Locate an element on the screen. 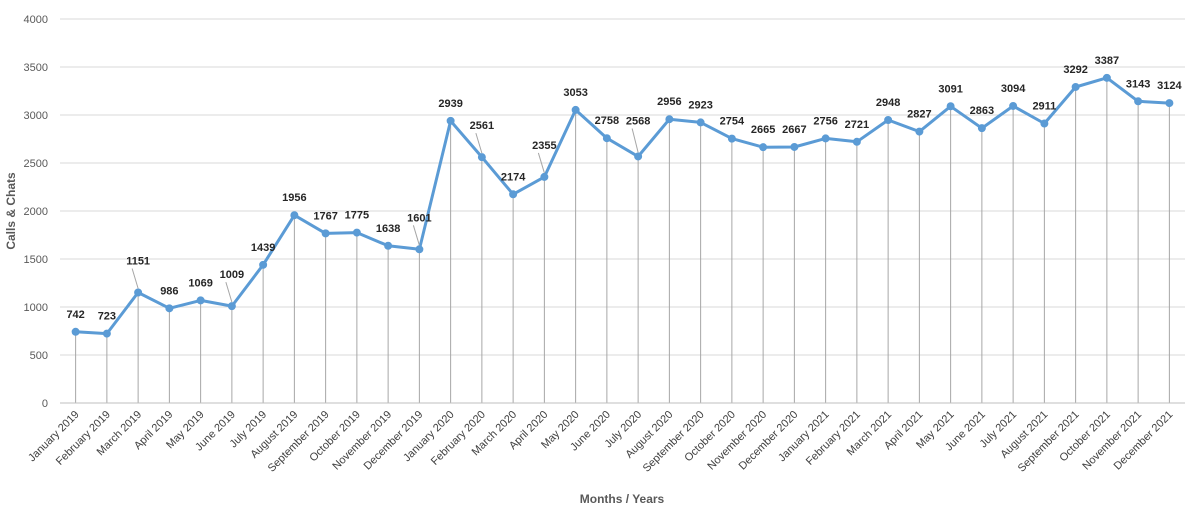 The height and width of the screenshot is (524, 1200). data-label: 2923 is located at coordinates (700, 105).